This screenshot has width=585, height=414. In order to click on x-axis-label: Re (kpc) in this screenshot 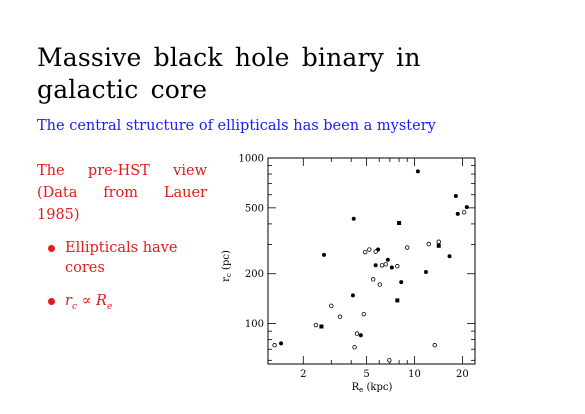, I will do `click(372, 388)`.